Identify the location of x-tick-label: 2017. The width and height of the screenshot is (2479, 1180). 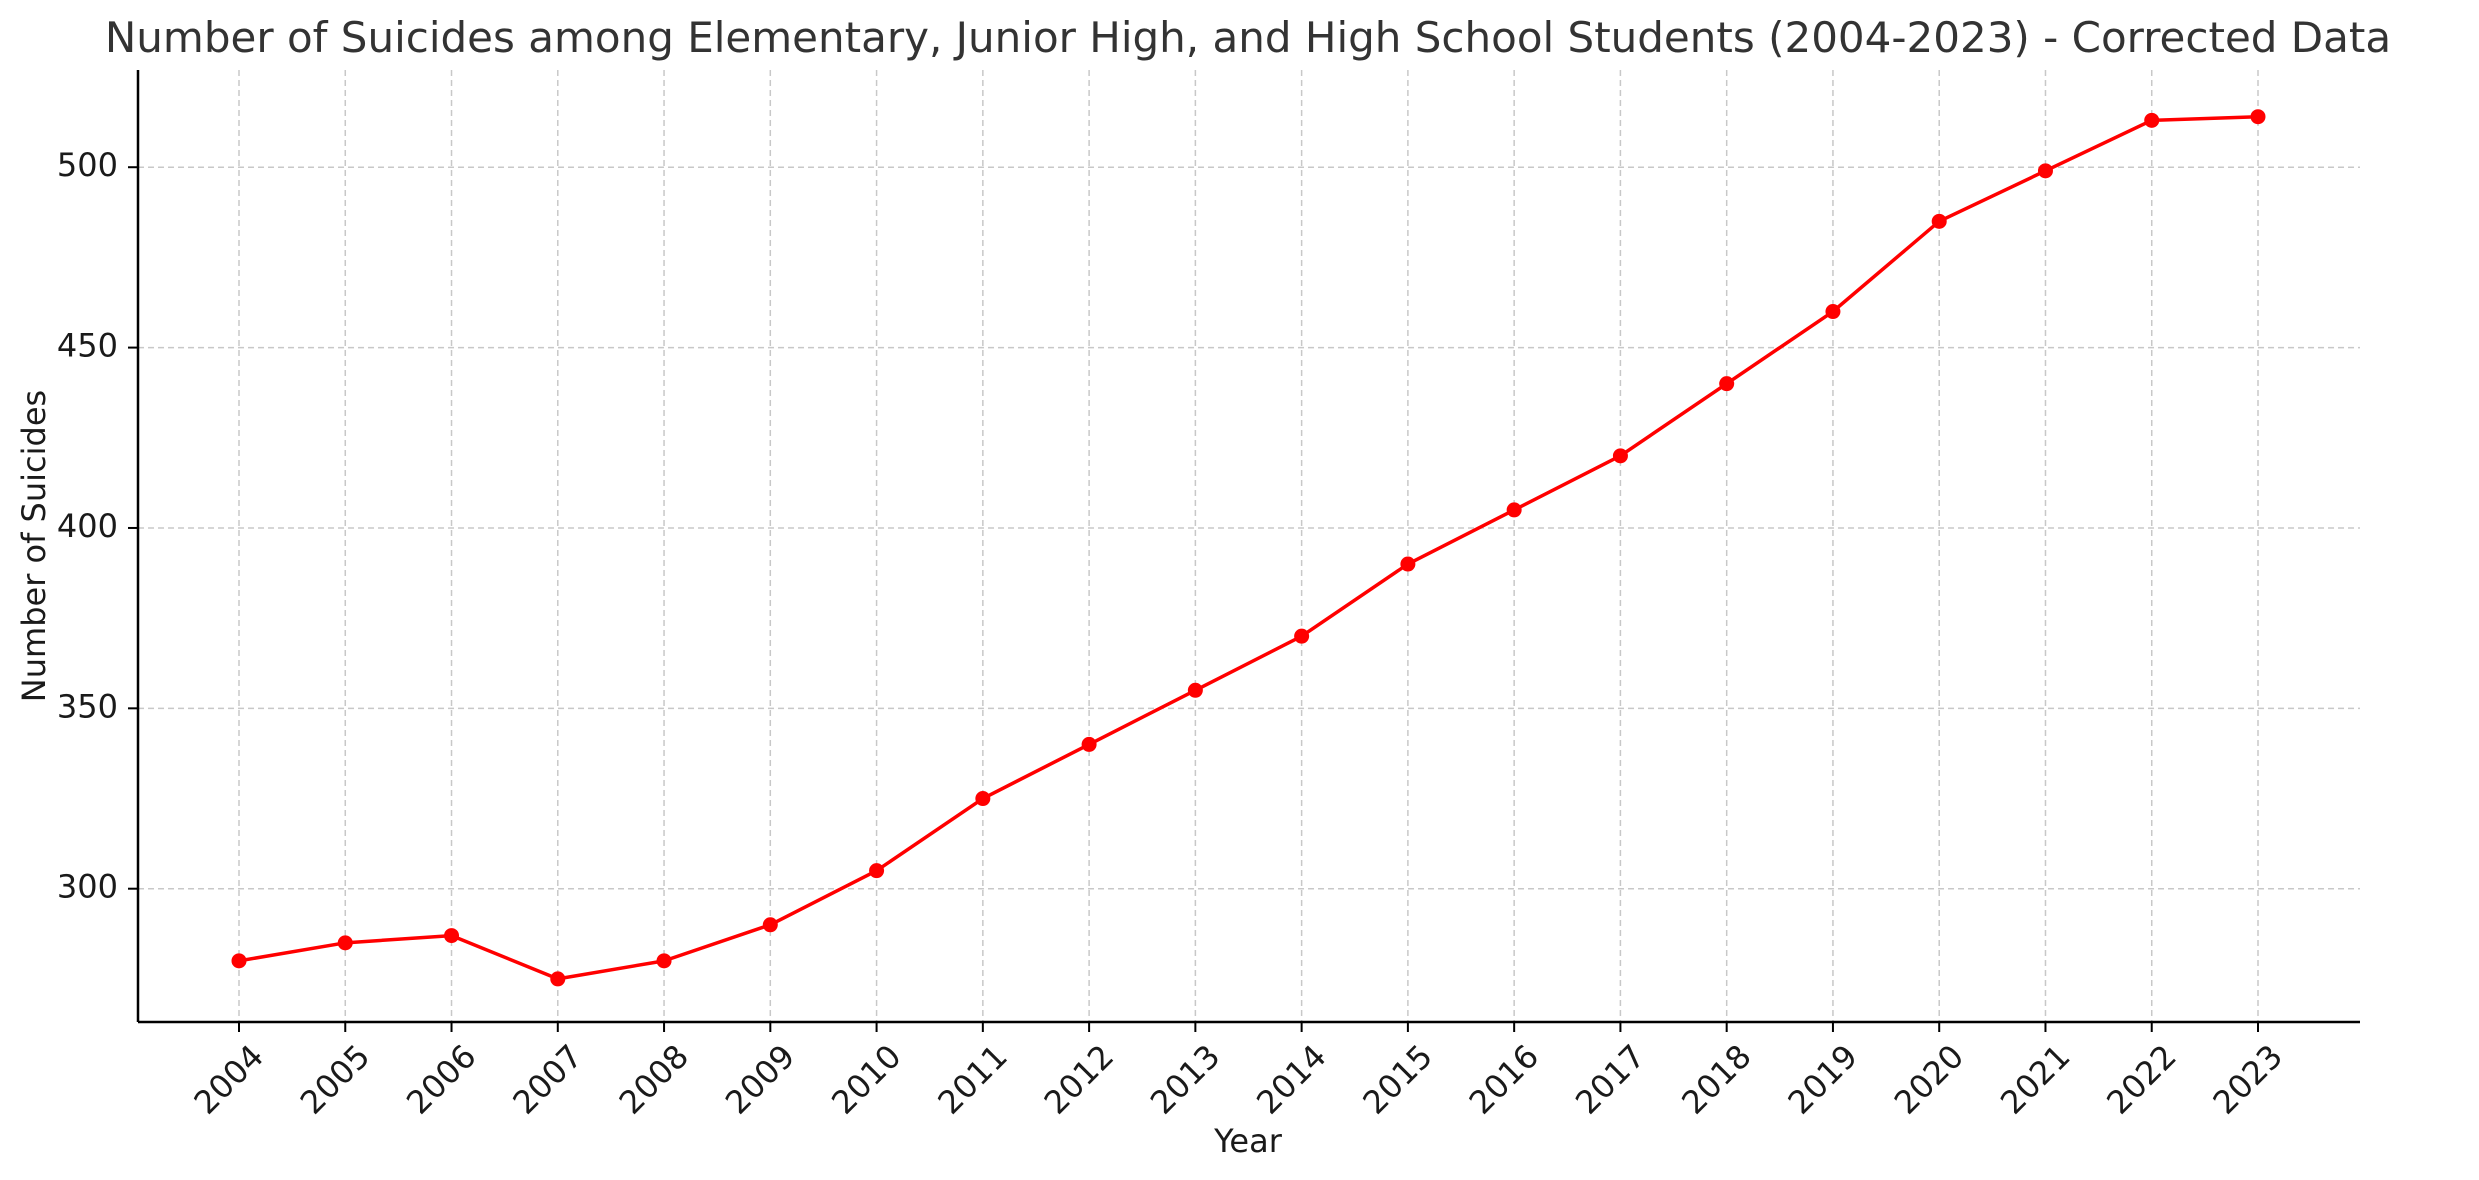
(1610, 1079).